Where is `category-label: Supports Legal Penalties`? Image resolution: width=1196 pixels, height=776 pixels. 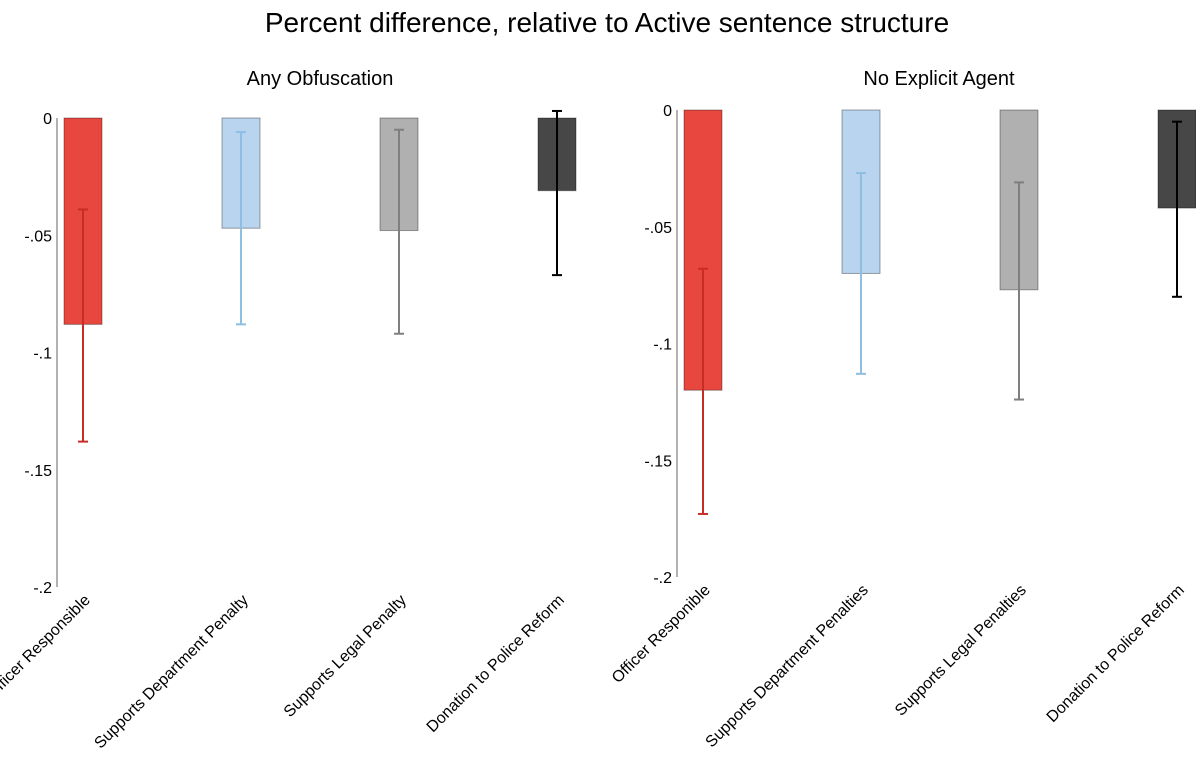 category-label: Supports Legal Penalties is located at coordinates (961, 651).